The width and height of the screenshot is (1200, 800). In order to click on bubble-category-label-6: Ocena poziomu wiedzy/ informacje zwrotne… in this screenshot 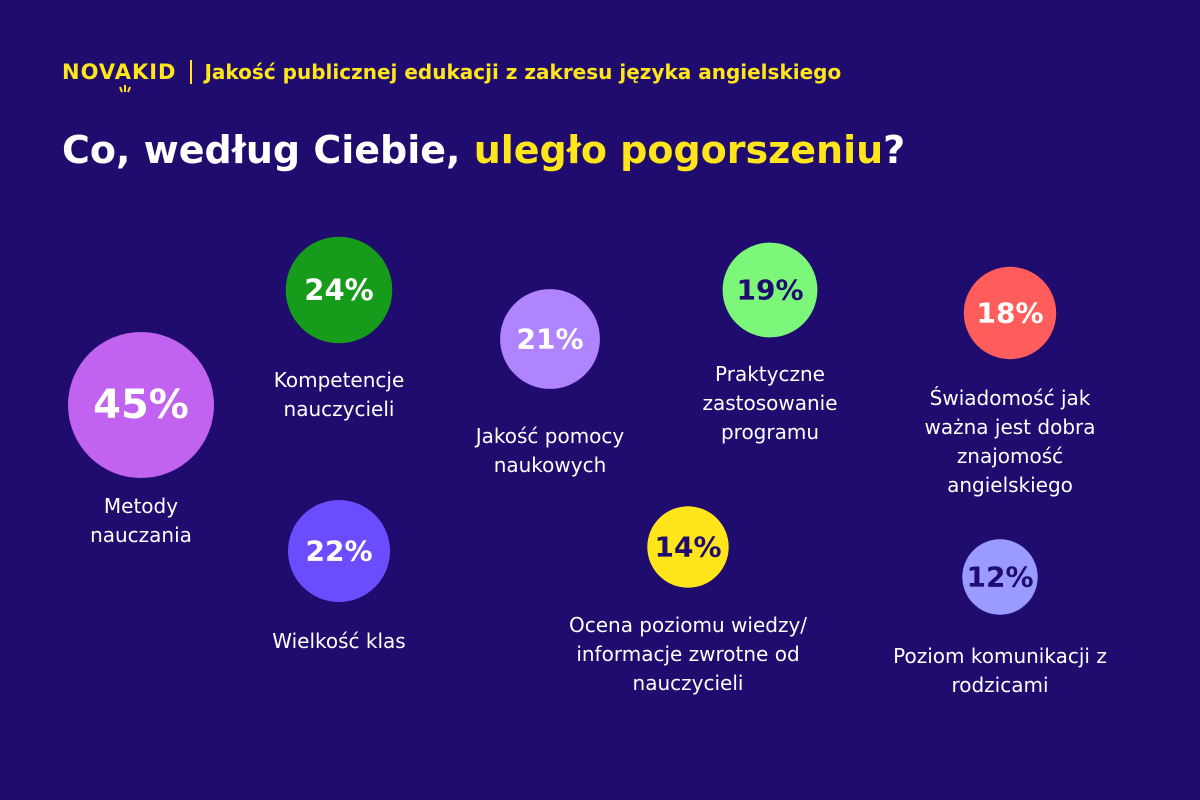, I will do `click(688, 654)`.